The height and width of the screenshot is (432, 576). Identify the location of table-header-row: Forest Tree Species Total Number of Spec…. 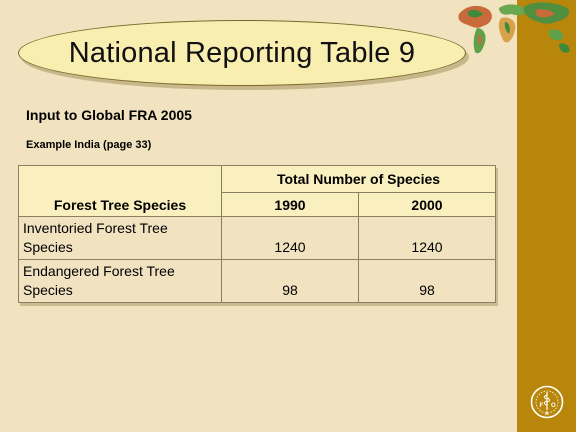
(257, 191).